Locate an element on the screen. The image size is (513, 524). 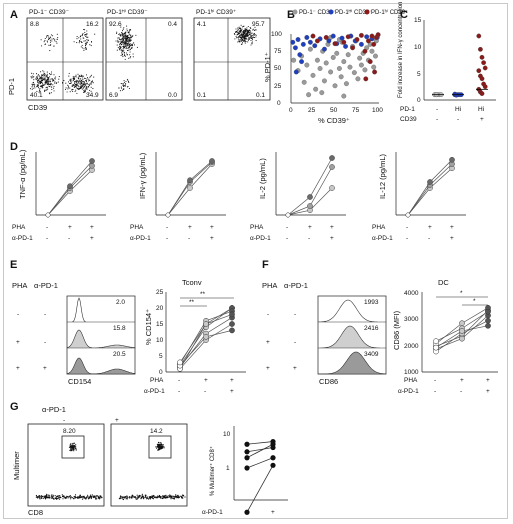
paired-point is located at coordinates (180, 362).